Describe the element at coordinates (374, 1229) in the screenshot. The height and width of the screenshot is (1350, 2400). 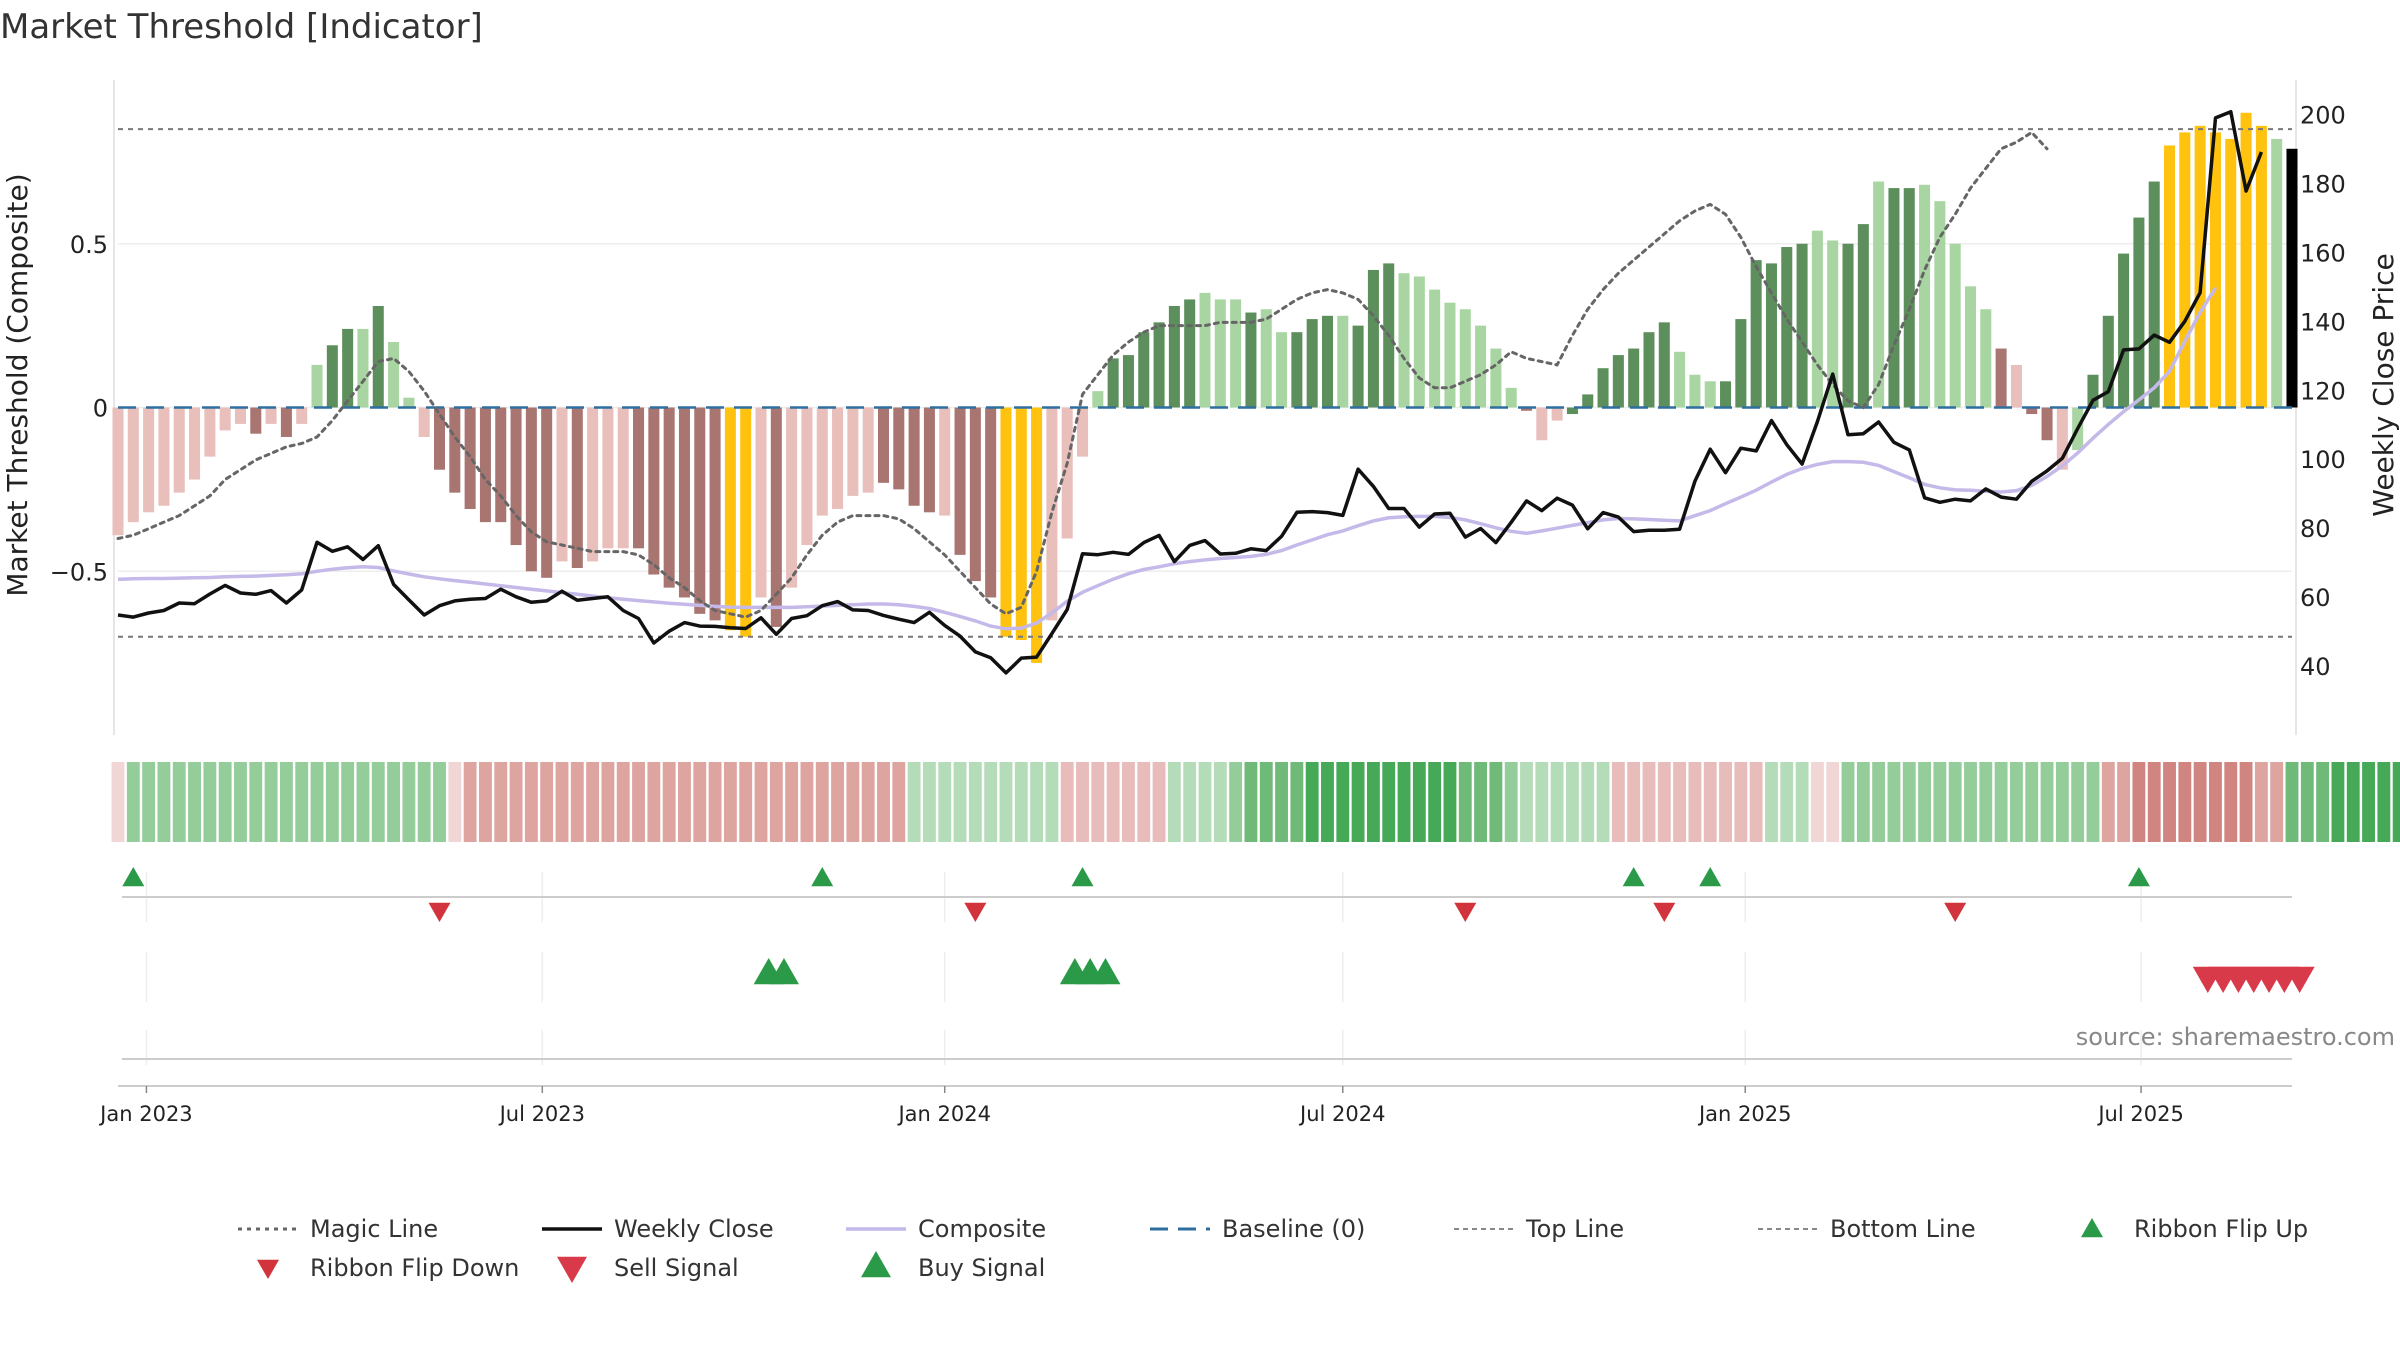
I see `legend-label: Magic Line` at that location.